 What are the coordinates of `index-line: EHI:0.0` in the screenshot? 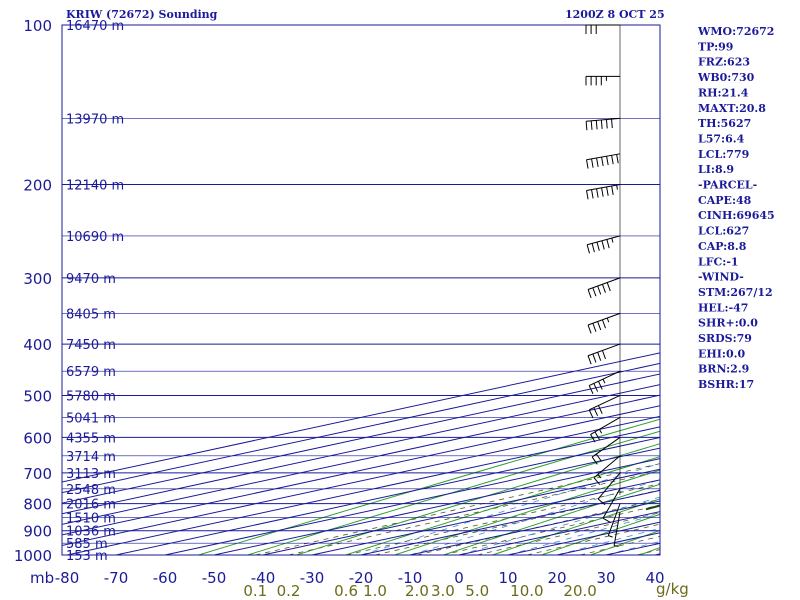 It's located at (721, 353).